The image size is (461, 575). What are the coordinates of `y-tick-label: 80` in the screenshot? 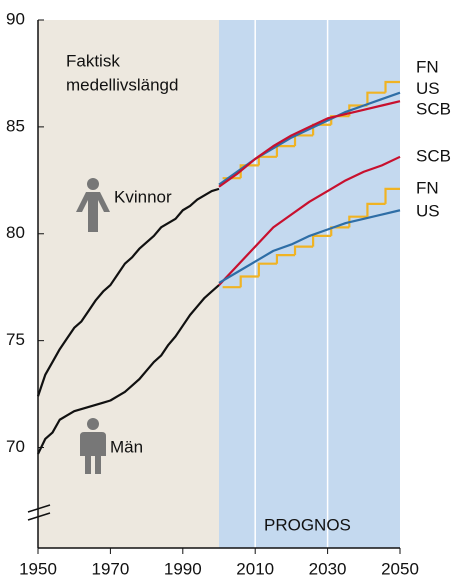 It's located at (15, 232).